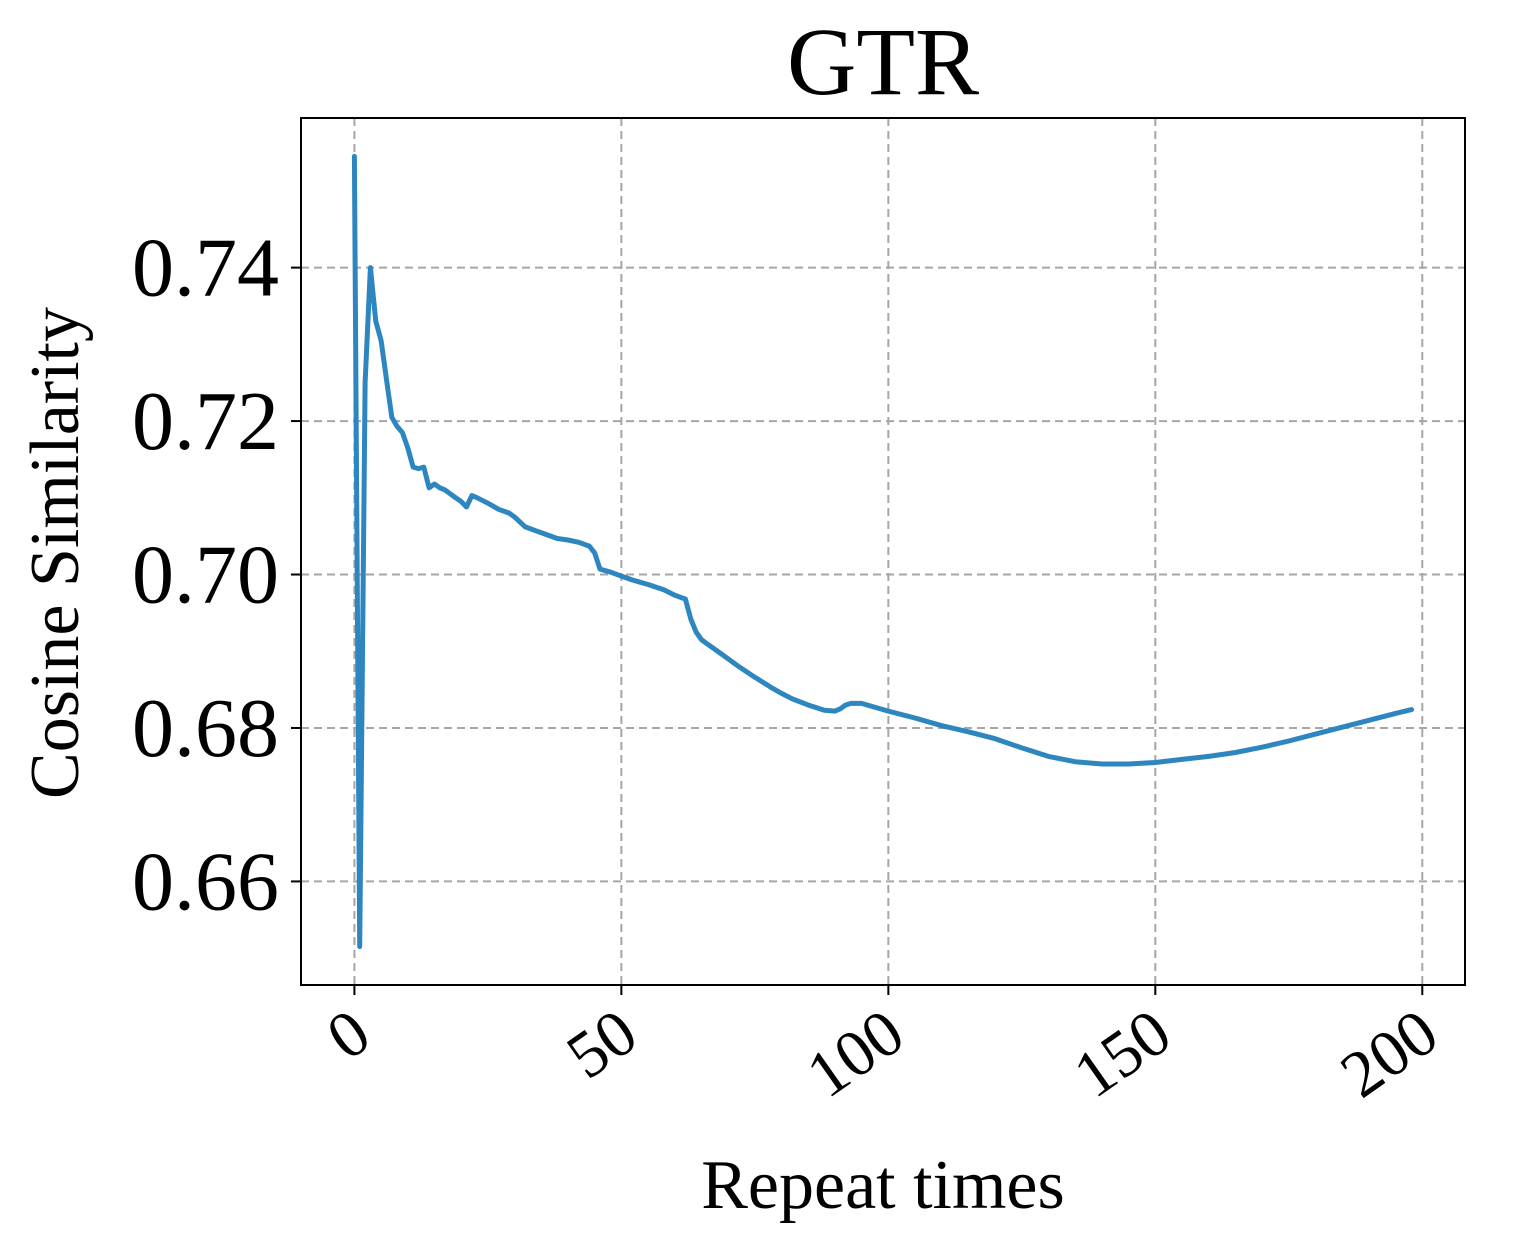 The height and width of the screenshot is (1246, 1521). I want to click on y-tick-label: 0.70, so click(205, 575).